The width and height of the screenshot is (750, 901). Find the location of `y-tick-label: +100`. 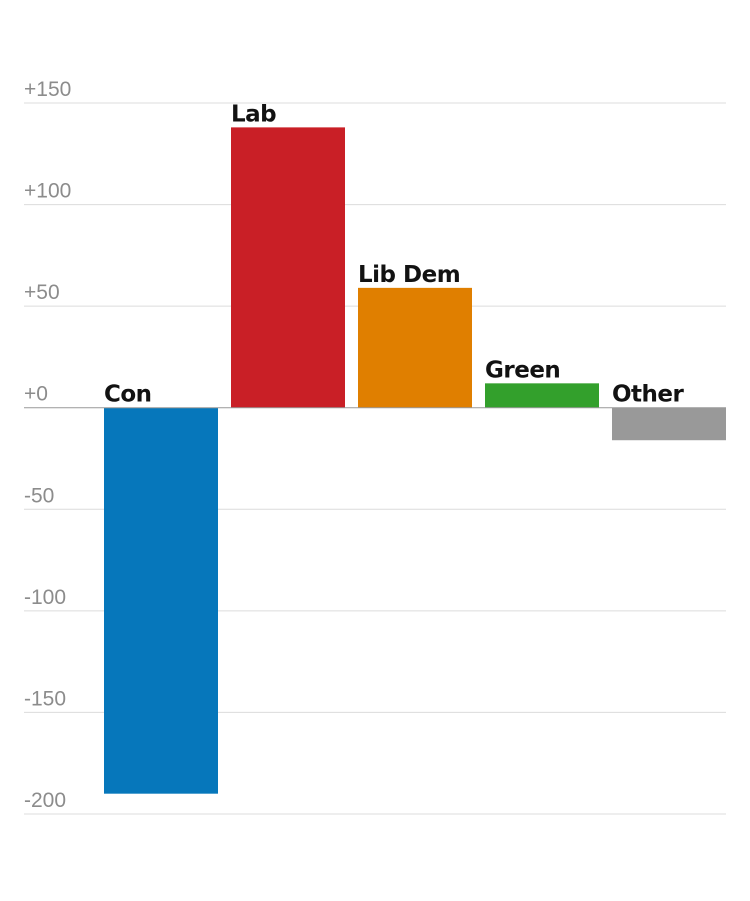

y-tick-label: +100 is located at coordinates (47, 191).